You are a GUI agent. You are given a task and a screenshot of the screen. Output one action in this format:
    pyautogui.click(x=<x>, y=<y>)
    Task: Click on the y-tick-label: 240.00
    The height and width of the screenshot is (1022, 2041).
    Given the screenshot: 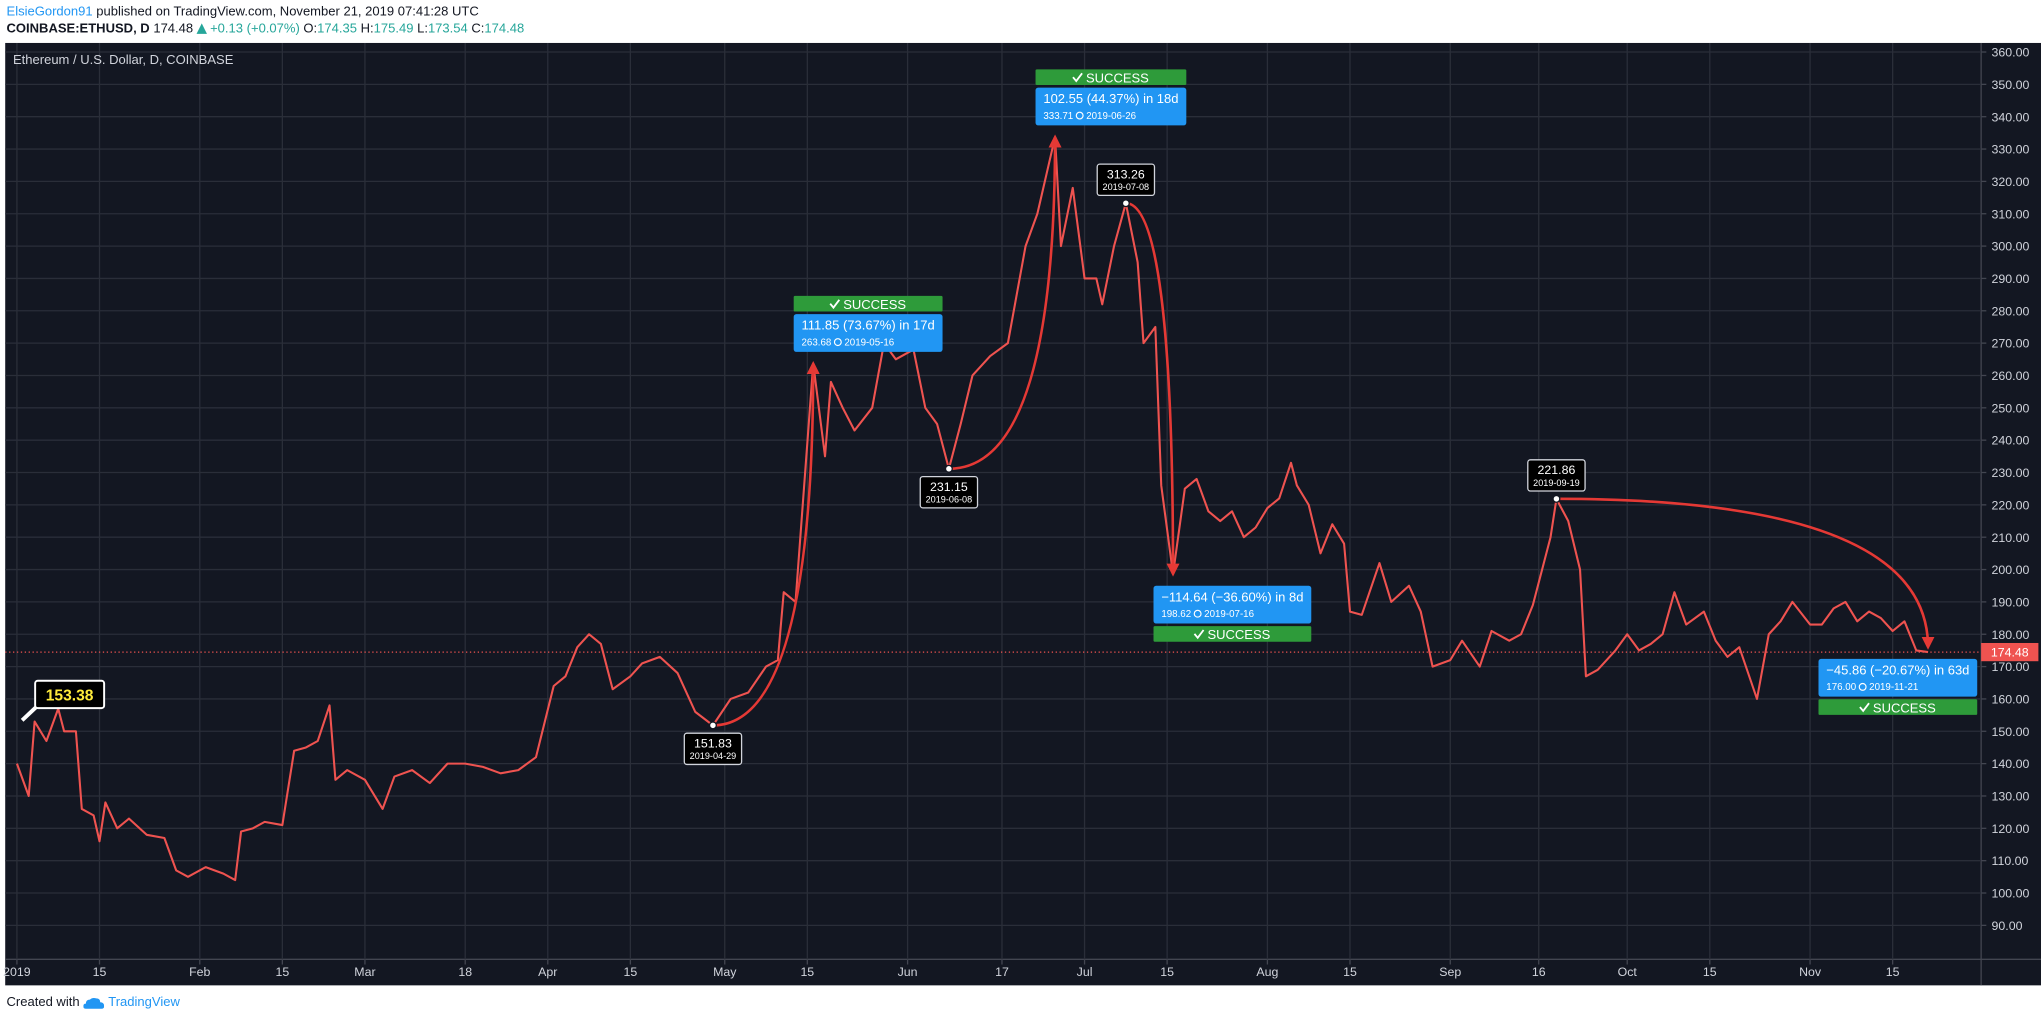 What is the action you would take?
    pyautogui.click(x=2011, y=441)
    